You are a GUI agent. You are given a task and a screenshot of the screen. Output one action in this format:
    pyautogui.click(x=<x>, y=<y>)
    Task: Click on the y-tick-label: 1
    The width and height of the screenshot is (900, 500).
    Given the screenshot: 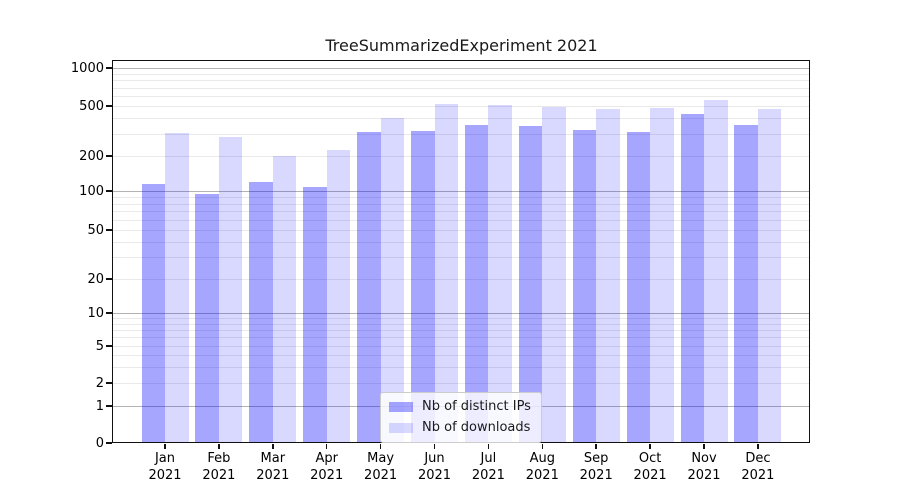 What is the action you would take?
    pyautogui.click(x=99, y=406)
    